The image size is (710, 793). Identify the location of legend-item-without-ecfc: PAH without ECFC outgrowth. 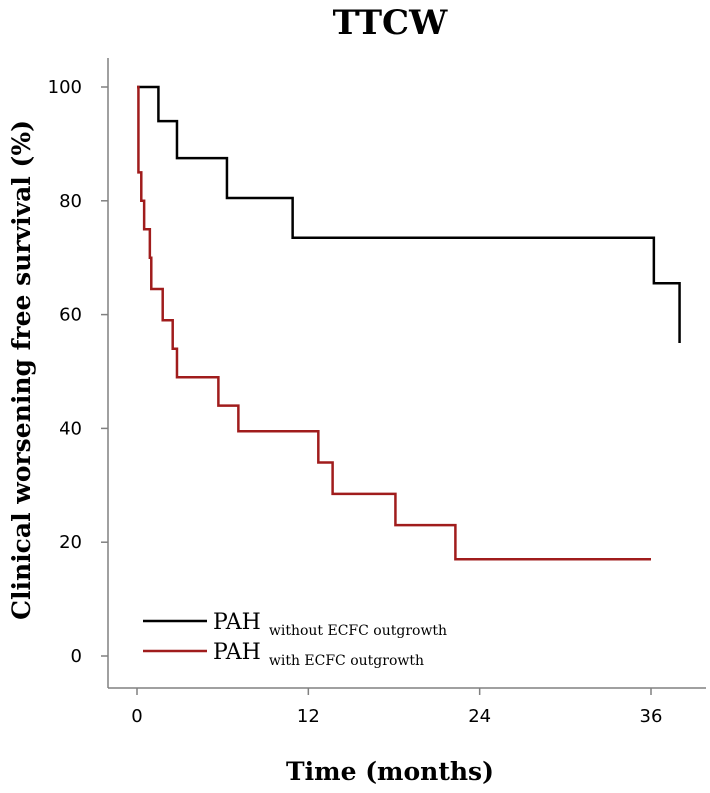
(295, 624).